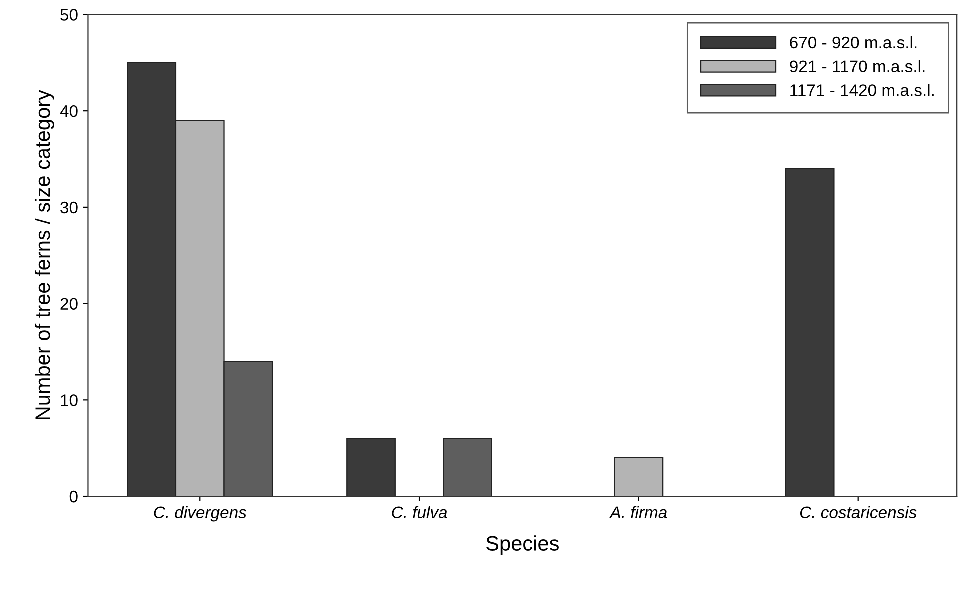 The width and height of the screenshot is (959, 589). What do you see at coordinates (420, 512) in the screenshot?
I see `x-tick-label: C. fulva` at bounding box center [420, 512].